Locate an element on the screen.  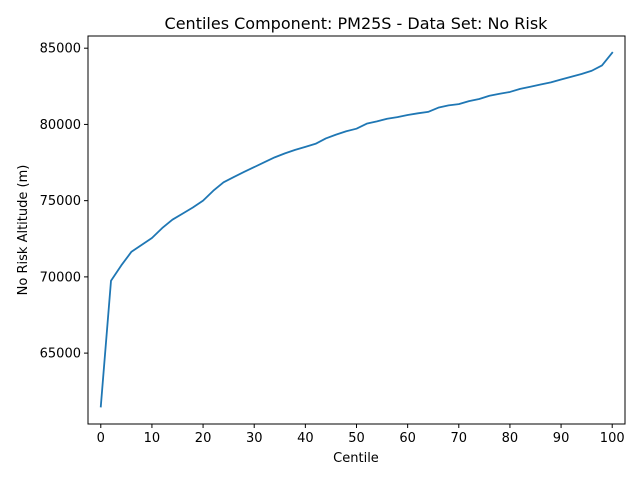
x-tick-label: 80 is located at coordinates (510, 438).